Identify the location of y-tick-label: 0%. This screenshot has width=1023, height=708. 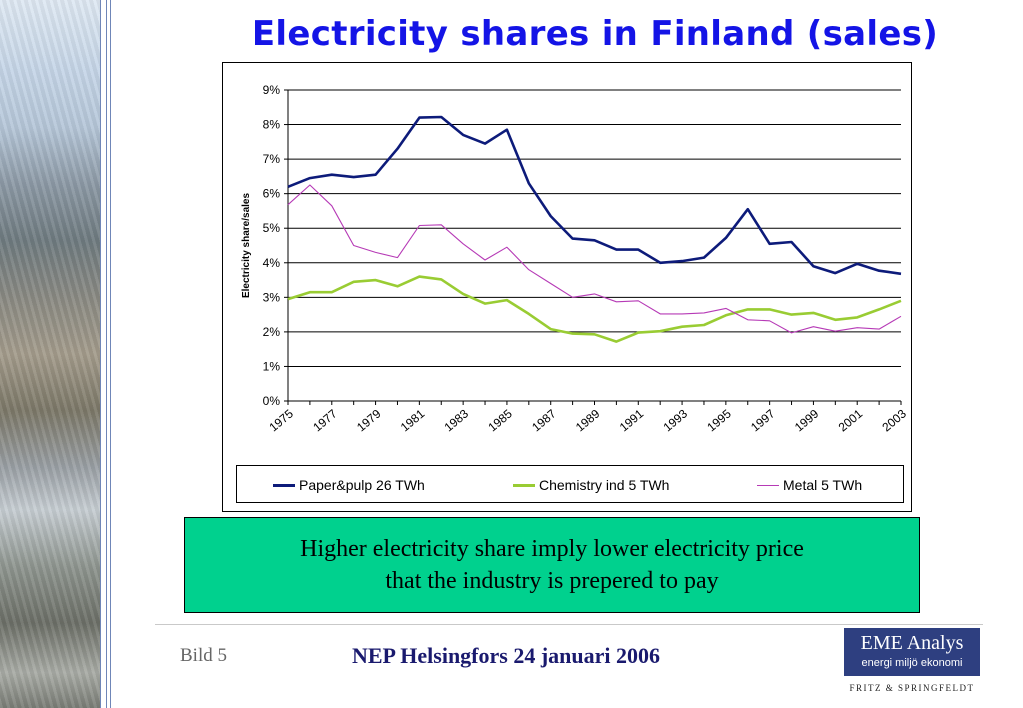
(272, 401).